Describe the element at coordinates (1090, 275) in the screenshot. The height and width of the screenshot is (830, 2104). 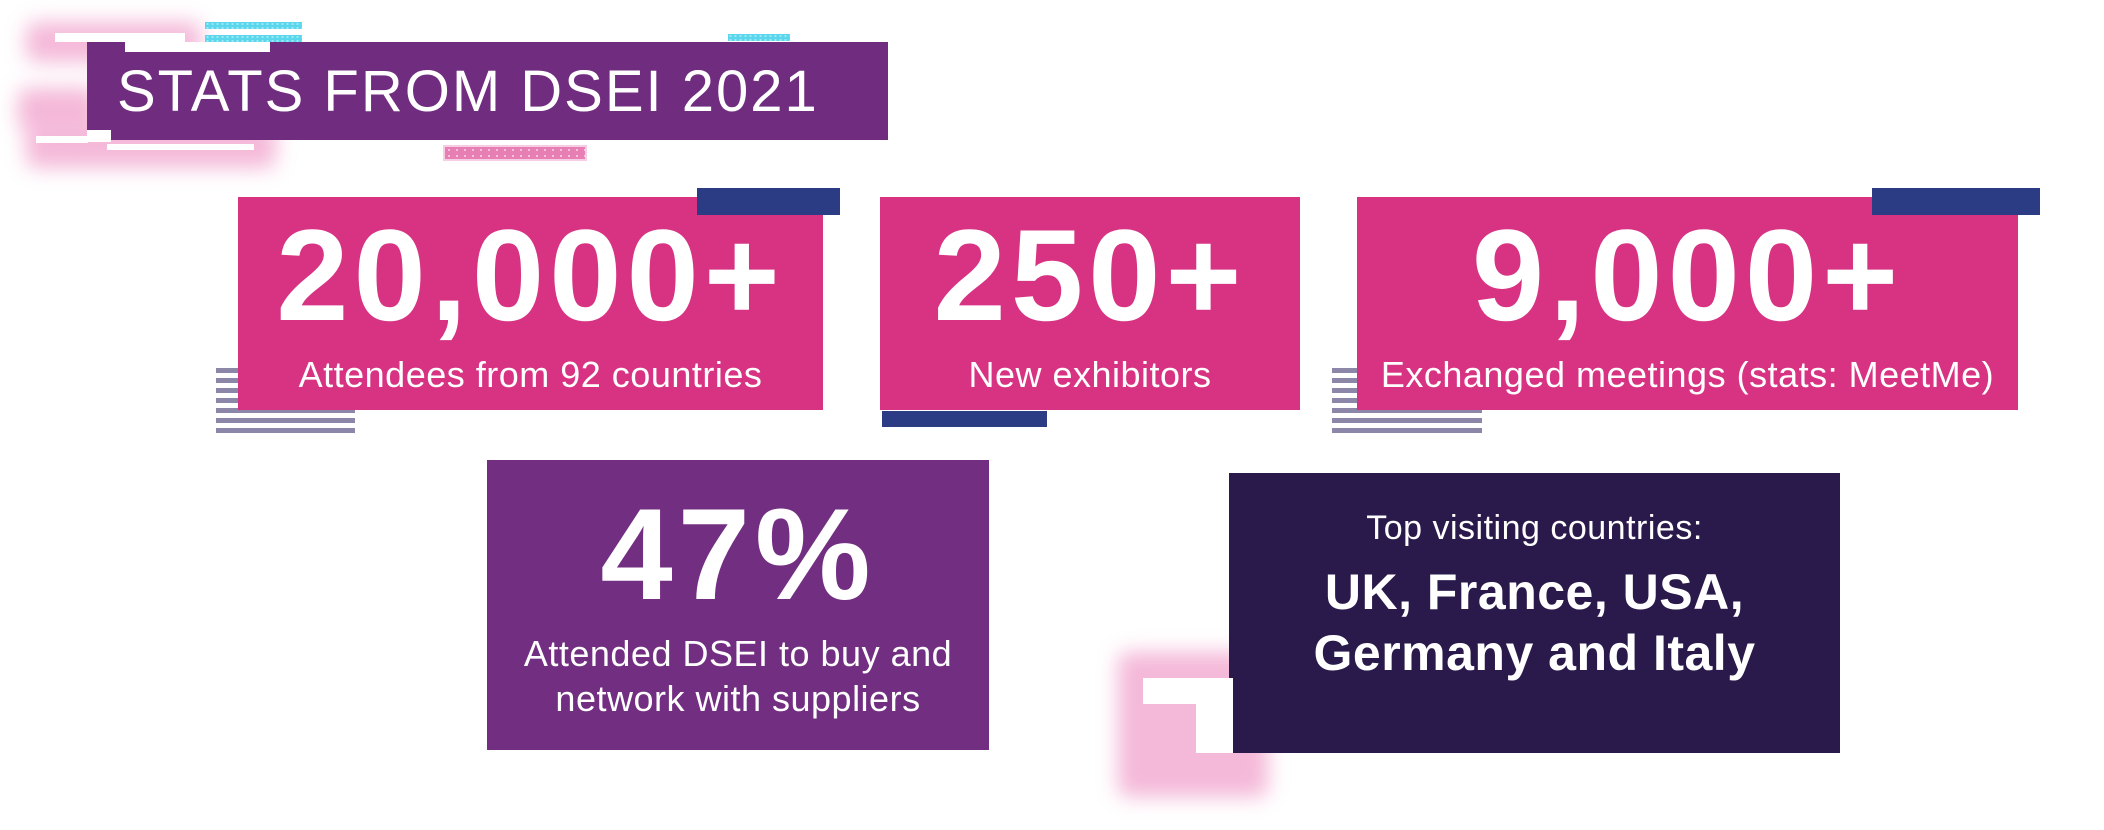
I see `stat-value-exhibitors: 250+` at that location.